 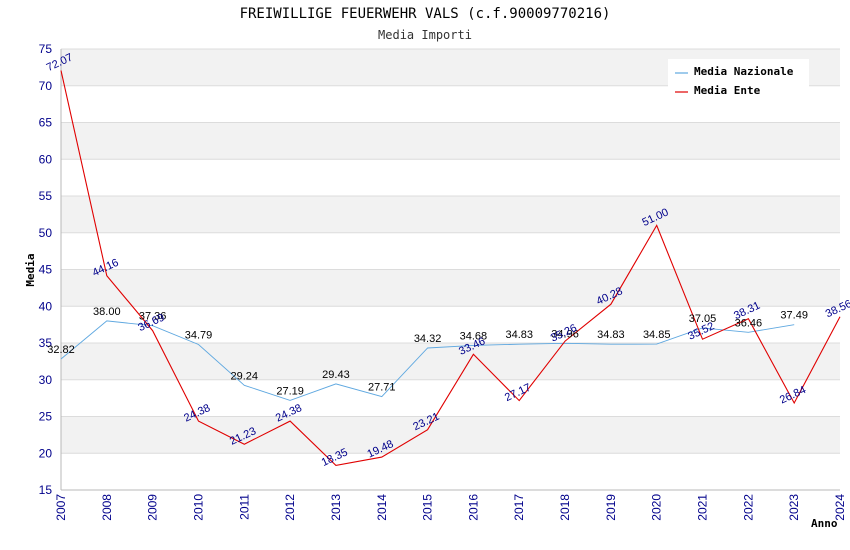 I want to click on data-label-media-nazionale: 27.19, so click(x=290, y=391).